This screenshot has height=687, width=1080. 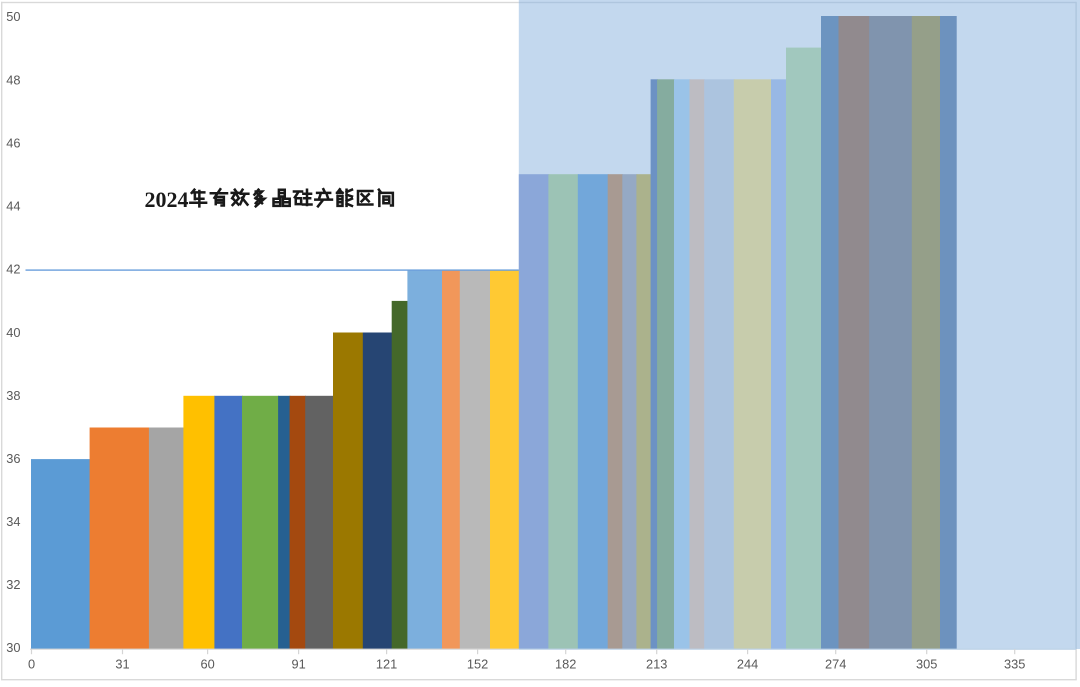 I want to click on svg-text: 44, so click(x=13, y=206).